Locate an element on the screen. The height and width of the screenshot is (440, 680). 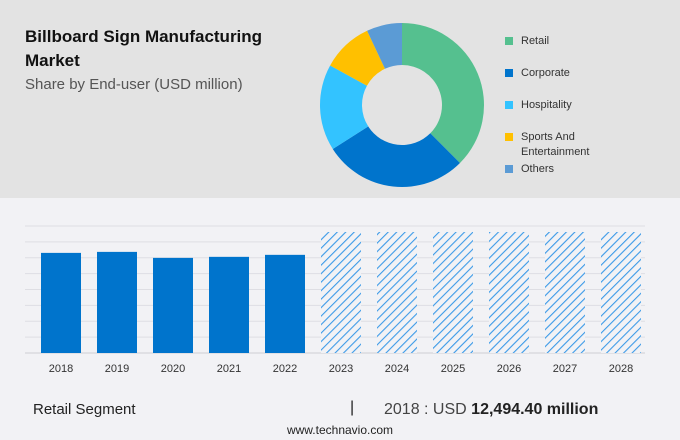
bar-2020 is located at coordinates (173, 305).